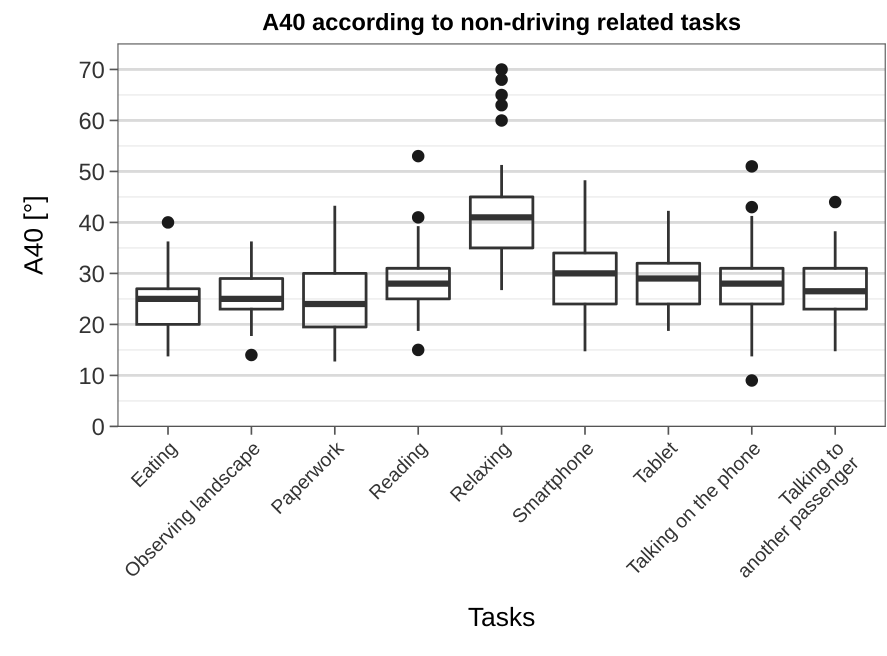 The height and width of the screenshot is (656, 887). What do you see at coordinates (501, 616) in the screenshot?
I see `x-axis-title: Tasks` at bounding box center [501, 616].